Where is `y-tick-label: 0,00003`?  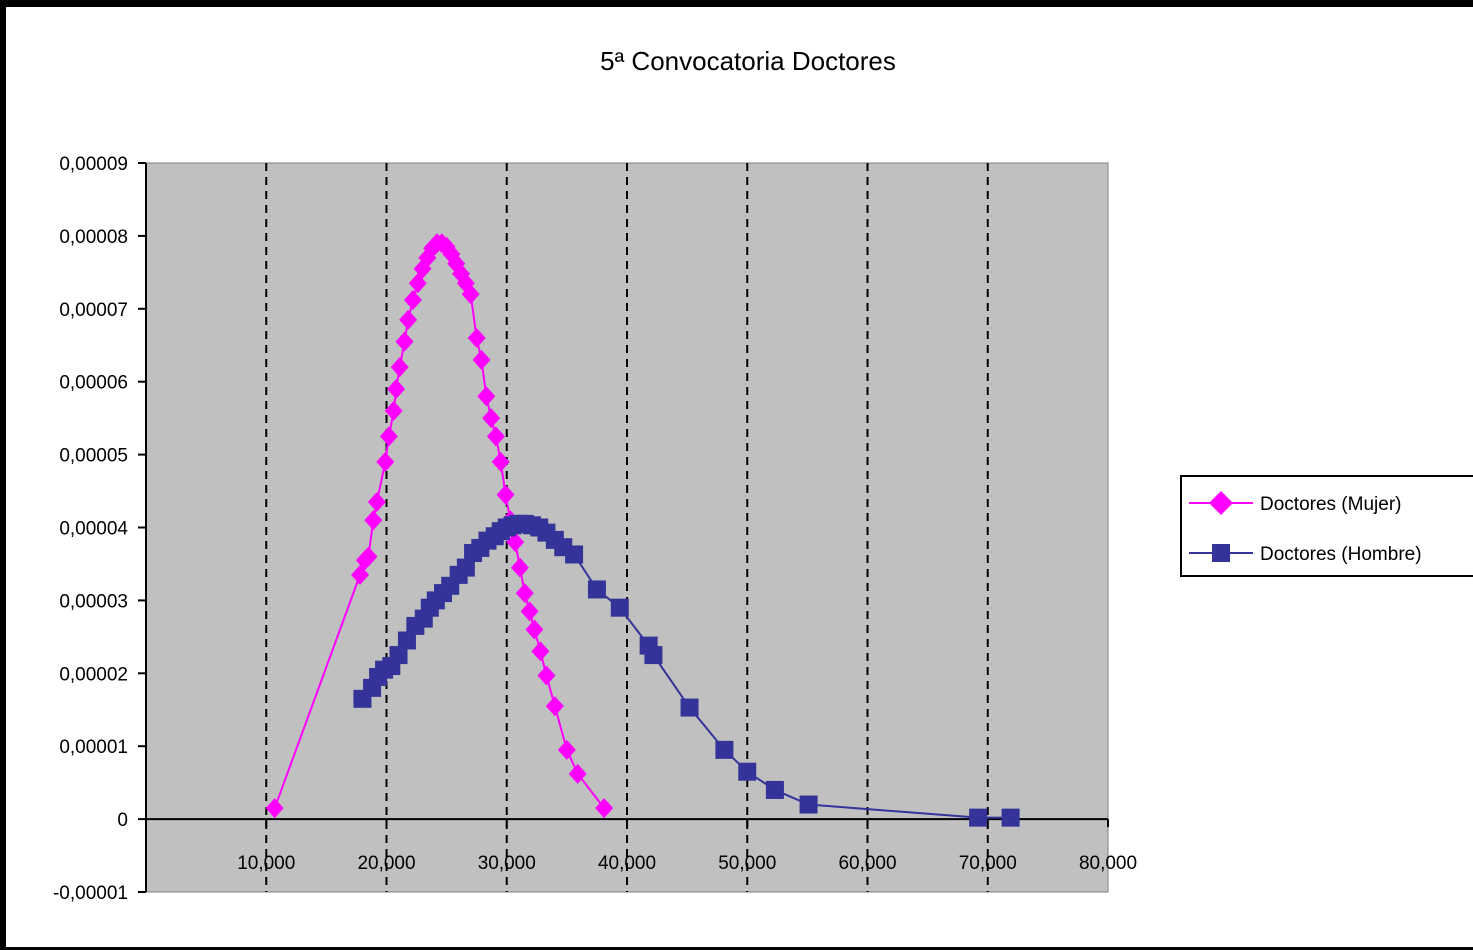 y-tick-label: 0,00003 is located at coordinates (93, 601).